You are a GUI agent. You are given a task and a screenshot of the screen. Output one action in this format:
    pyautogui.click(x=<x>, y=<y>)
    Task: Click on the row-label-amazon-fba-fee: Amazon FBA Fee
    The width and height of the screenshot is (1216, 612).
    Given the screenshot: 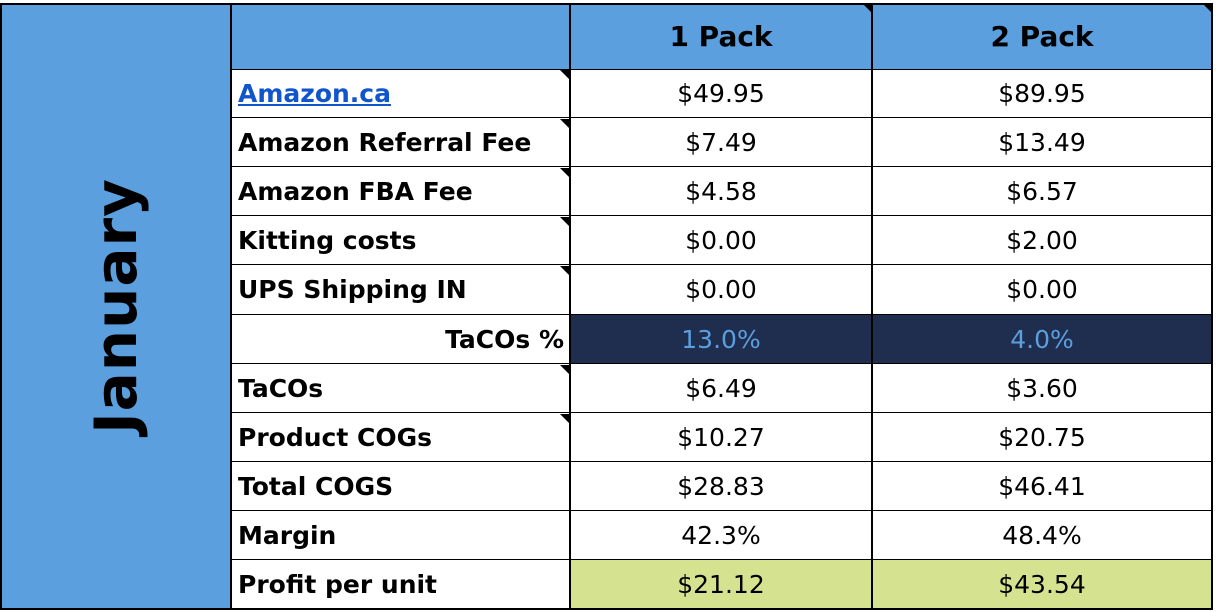 What is the action you would take?
    pyautogui.click(x=400, y=192)
    